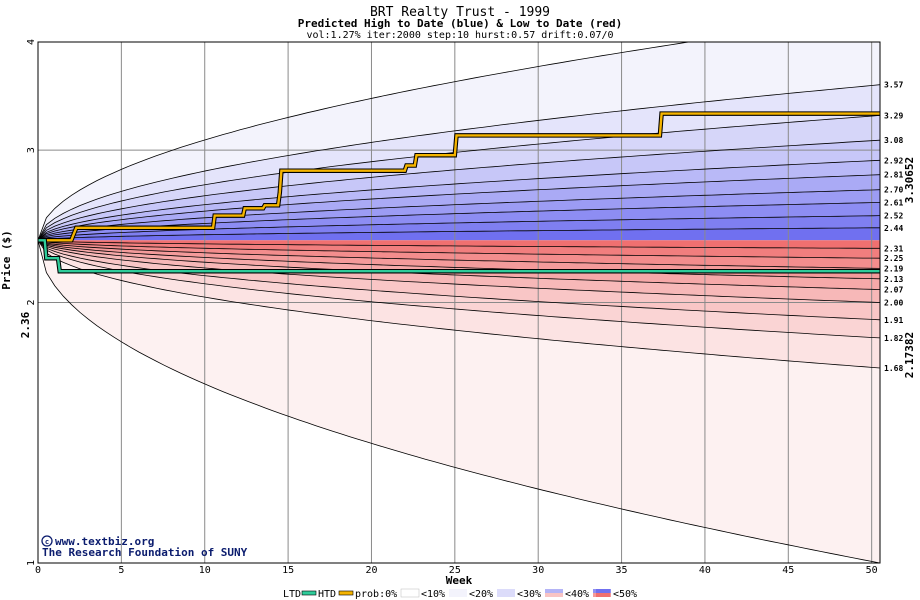 The image size is (920, 600). What do you see at coordinates (6, 260) in the screenshot?
I see `y-axis-label: Price ($)` at bounding box center [6, 260].